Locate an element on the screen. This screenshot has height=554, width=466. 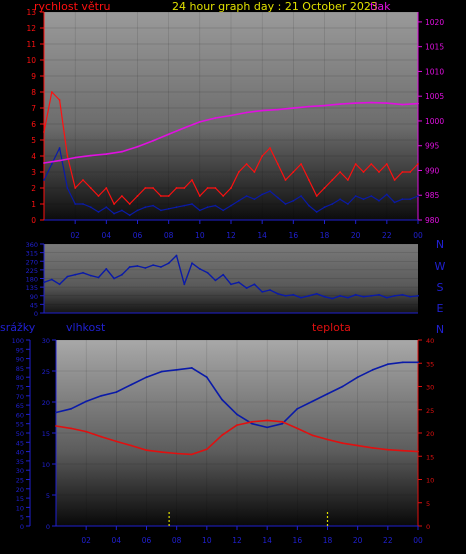
direction-tick-label: 360 is located at coordinates (32, 245).